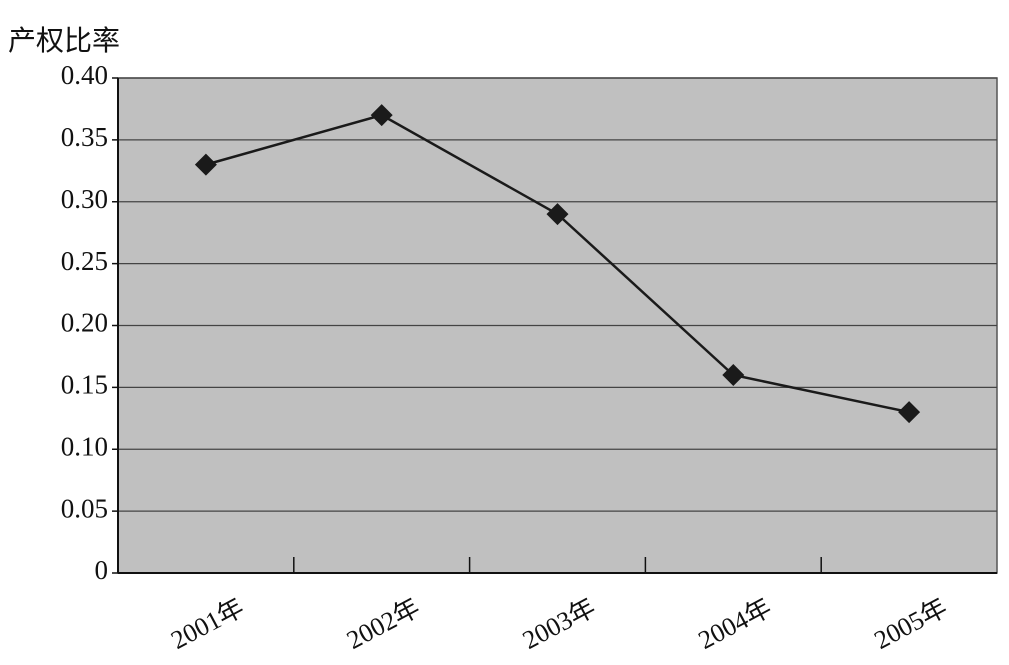  I want to click on y-tick-label: 0.15, so click(84, 385).